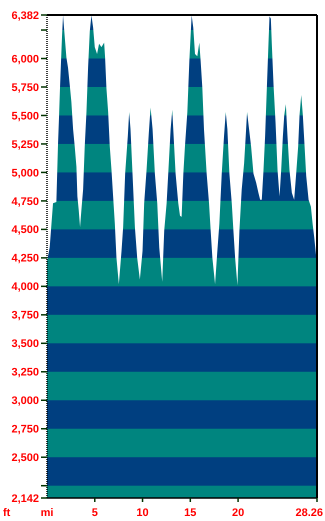  I want to click on y-tick-label: 3,750, so click(25, 316).